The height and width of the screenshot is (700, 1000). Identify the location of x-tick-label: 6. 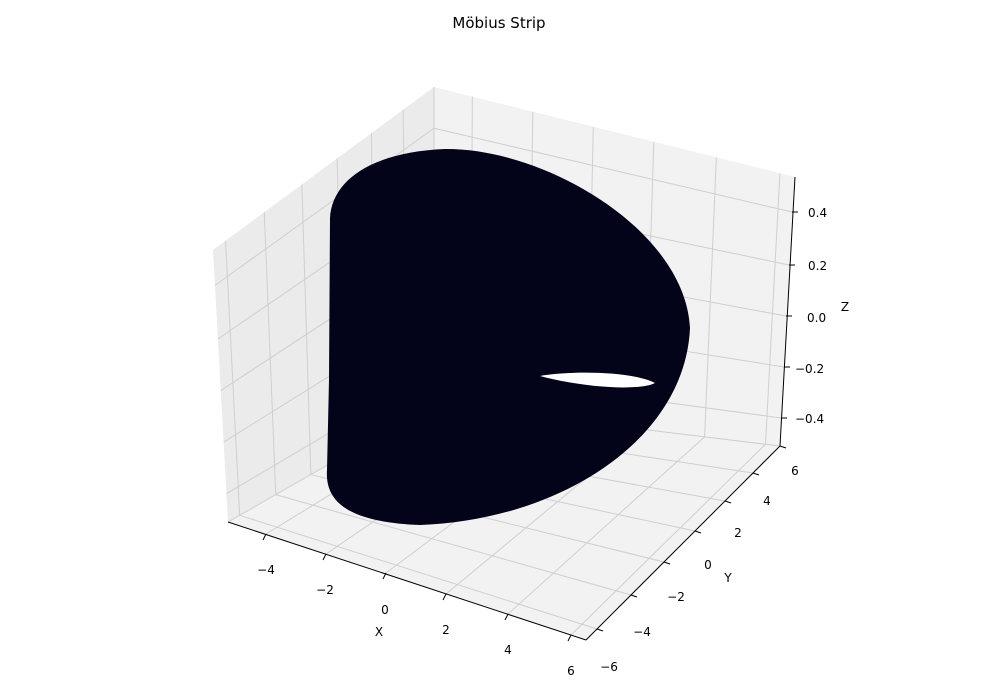
(571, 671).